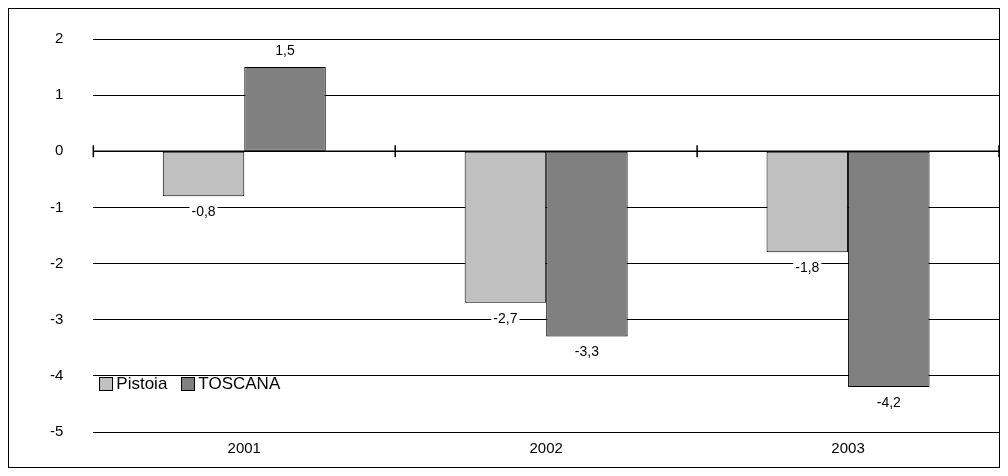  What do you see at coordinates (587, 351) in the screenshot?
I see `data-label: -3,3` at bounding box center [587, 351].